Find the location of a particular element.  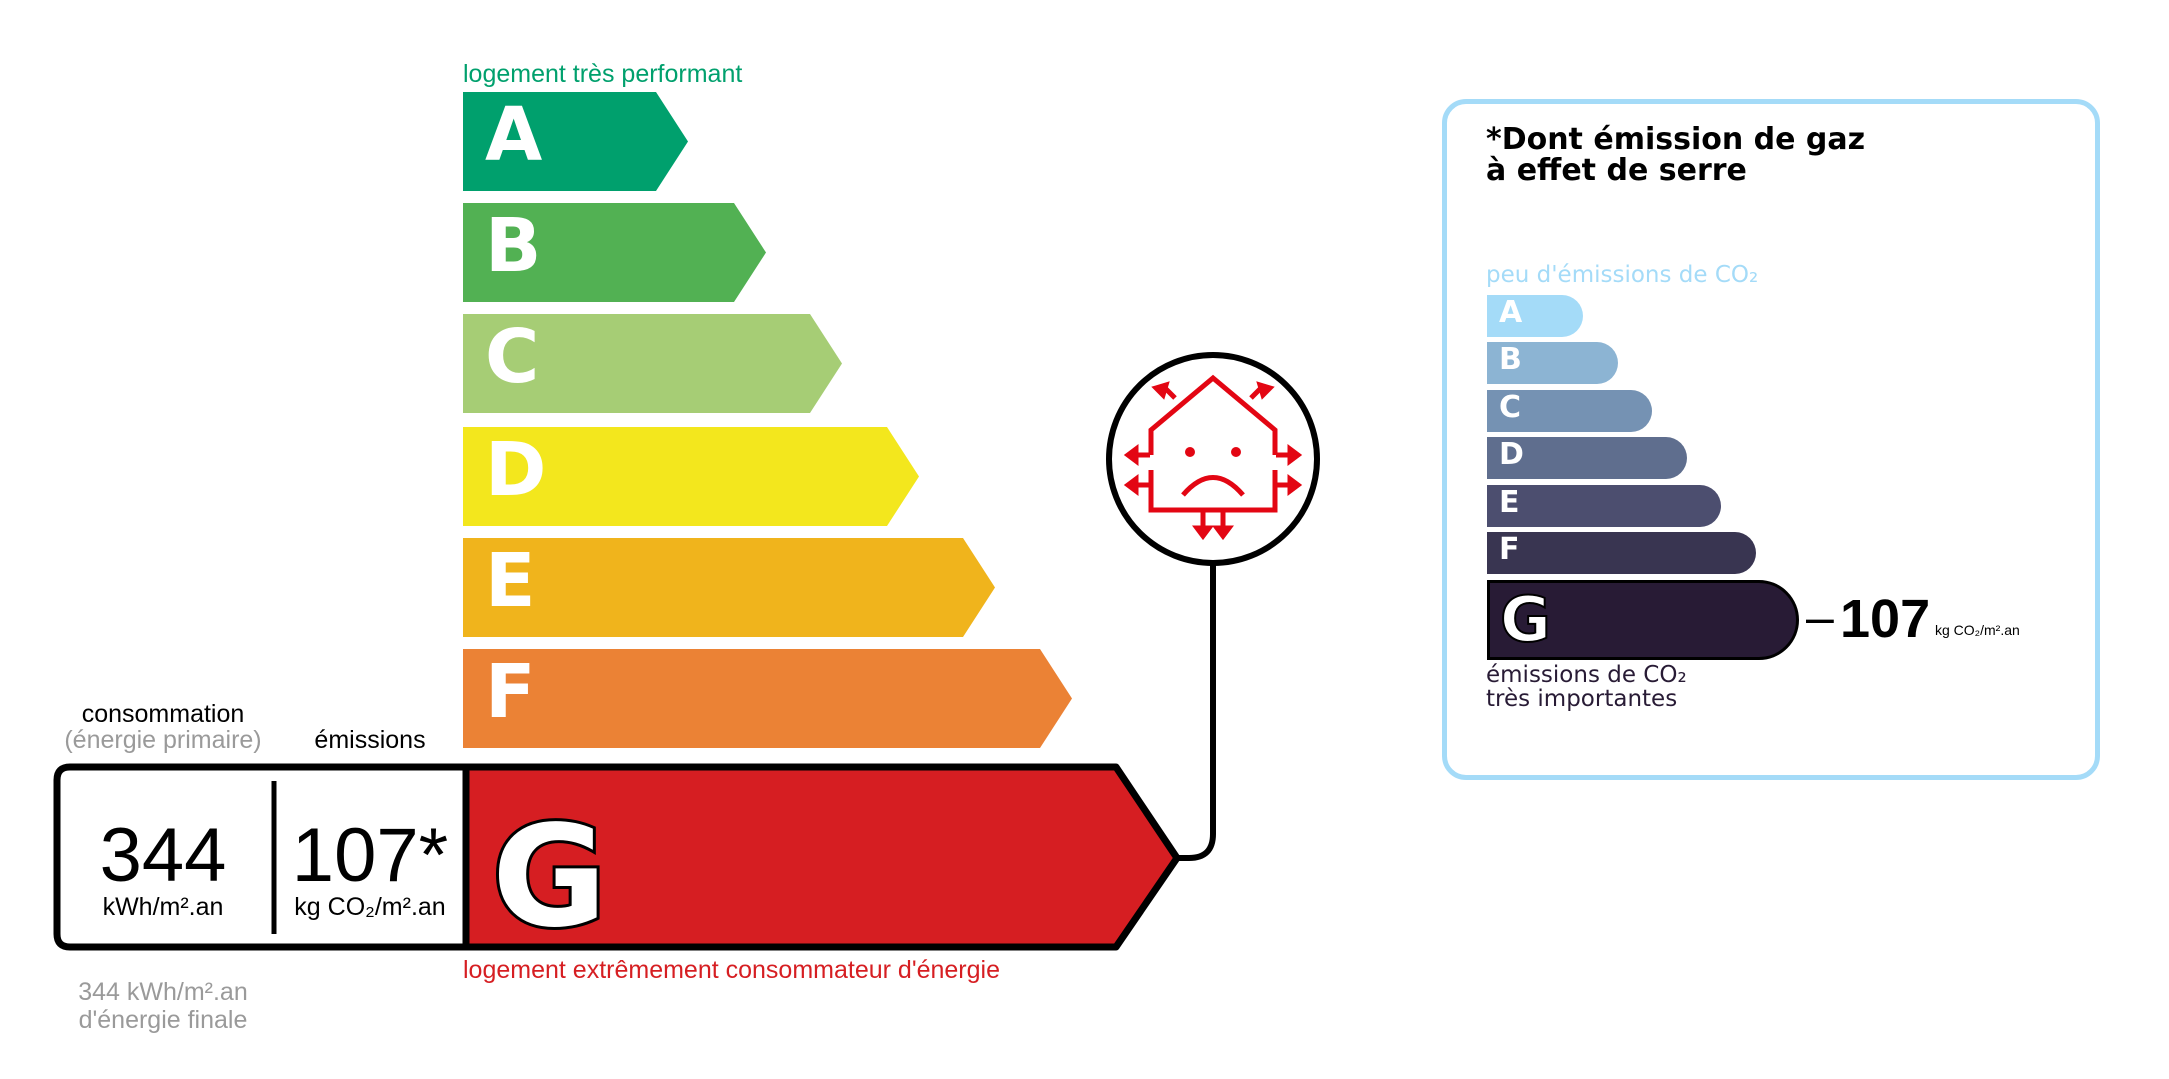

ges-class-f: F is located at coordinates (1621, 553).